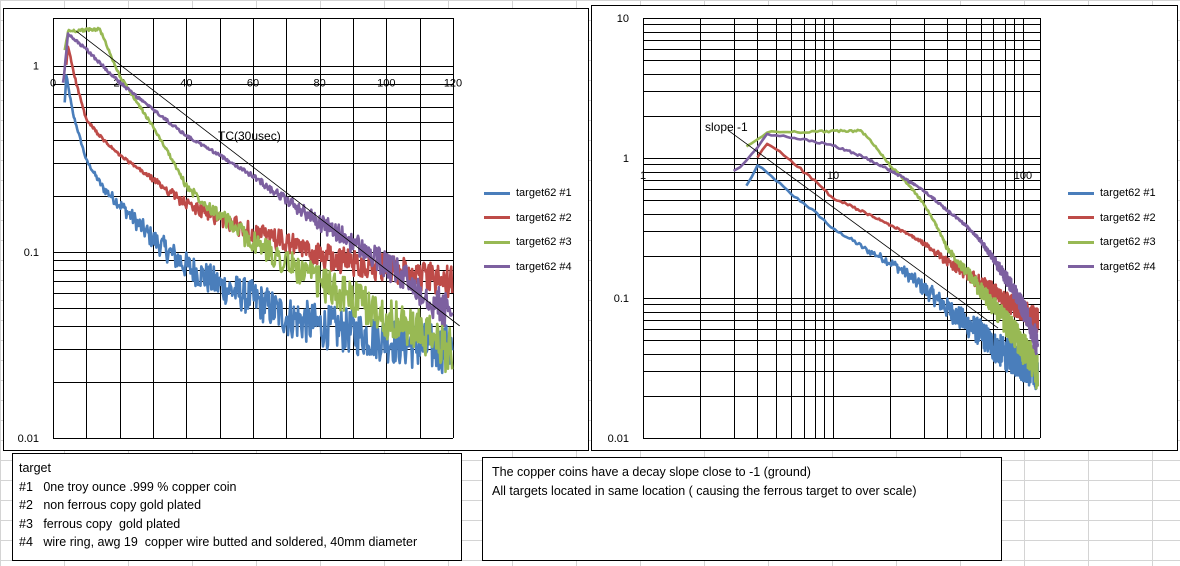 This screenshot has height=566, width=1180. Describe the element at coordinates (26, 523) in the screenshot. I see `note-id: #3` at that location.